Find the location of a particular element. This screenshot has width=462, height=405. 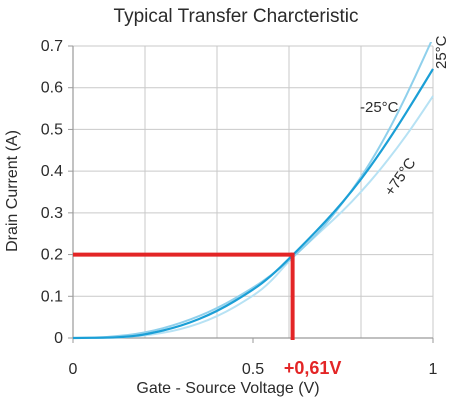

series-label-25c: 25°C is located at coordinates (441, 52).